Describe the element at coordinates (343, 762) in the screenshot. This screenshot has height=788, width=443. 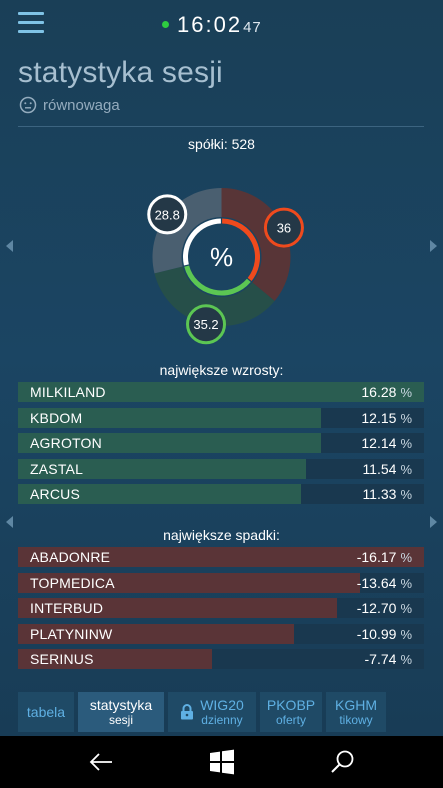
I see `search-icon` at that location.